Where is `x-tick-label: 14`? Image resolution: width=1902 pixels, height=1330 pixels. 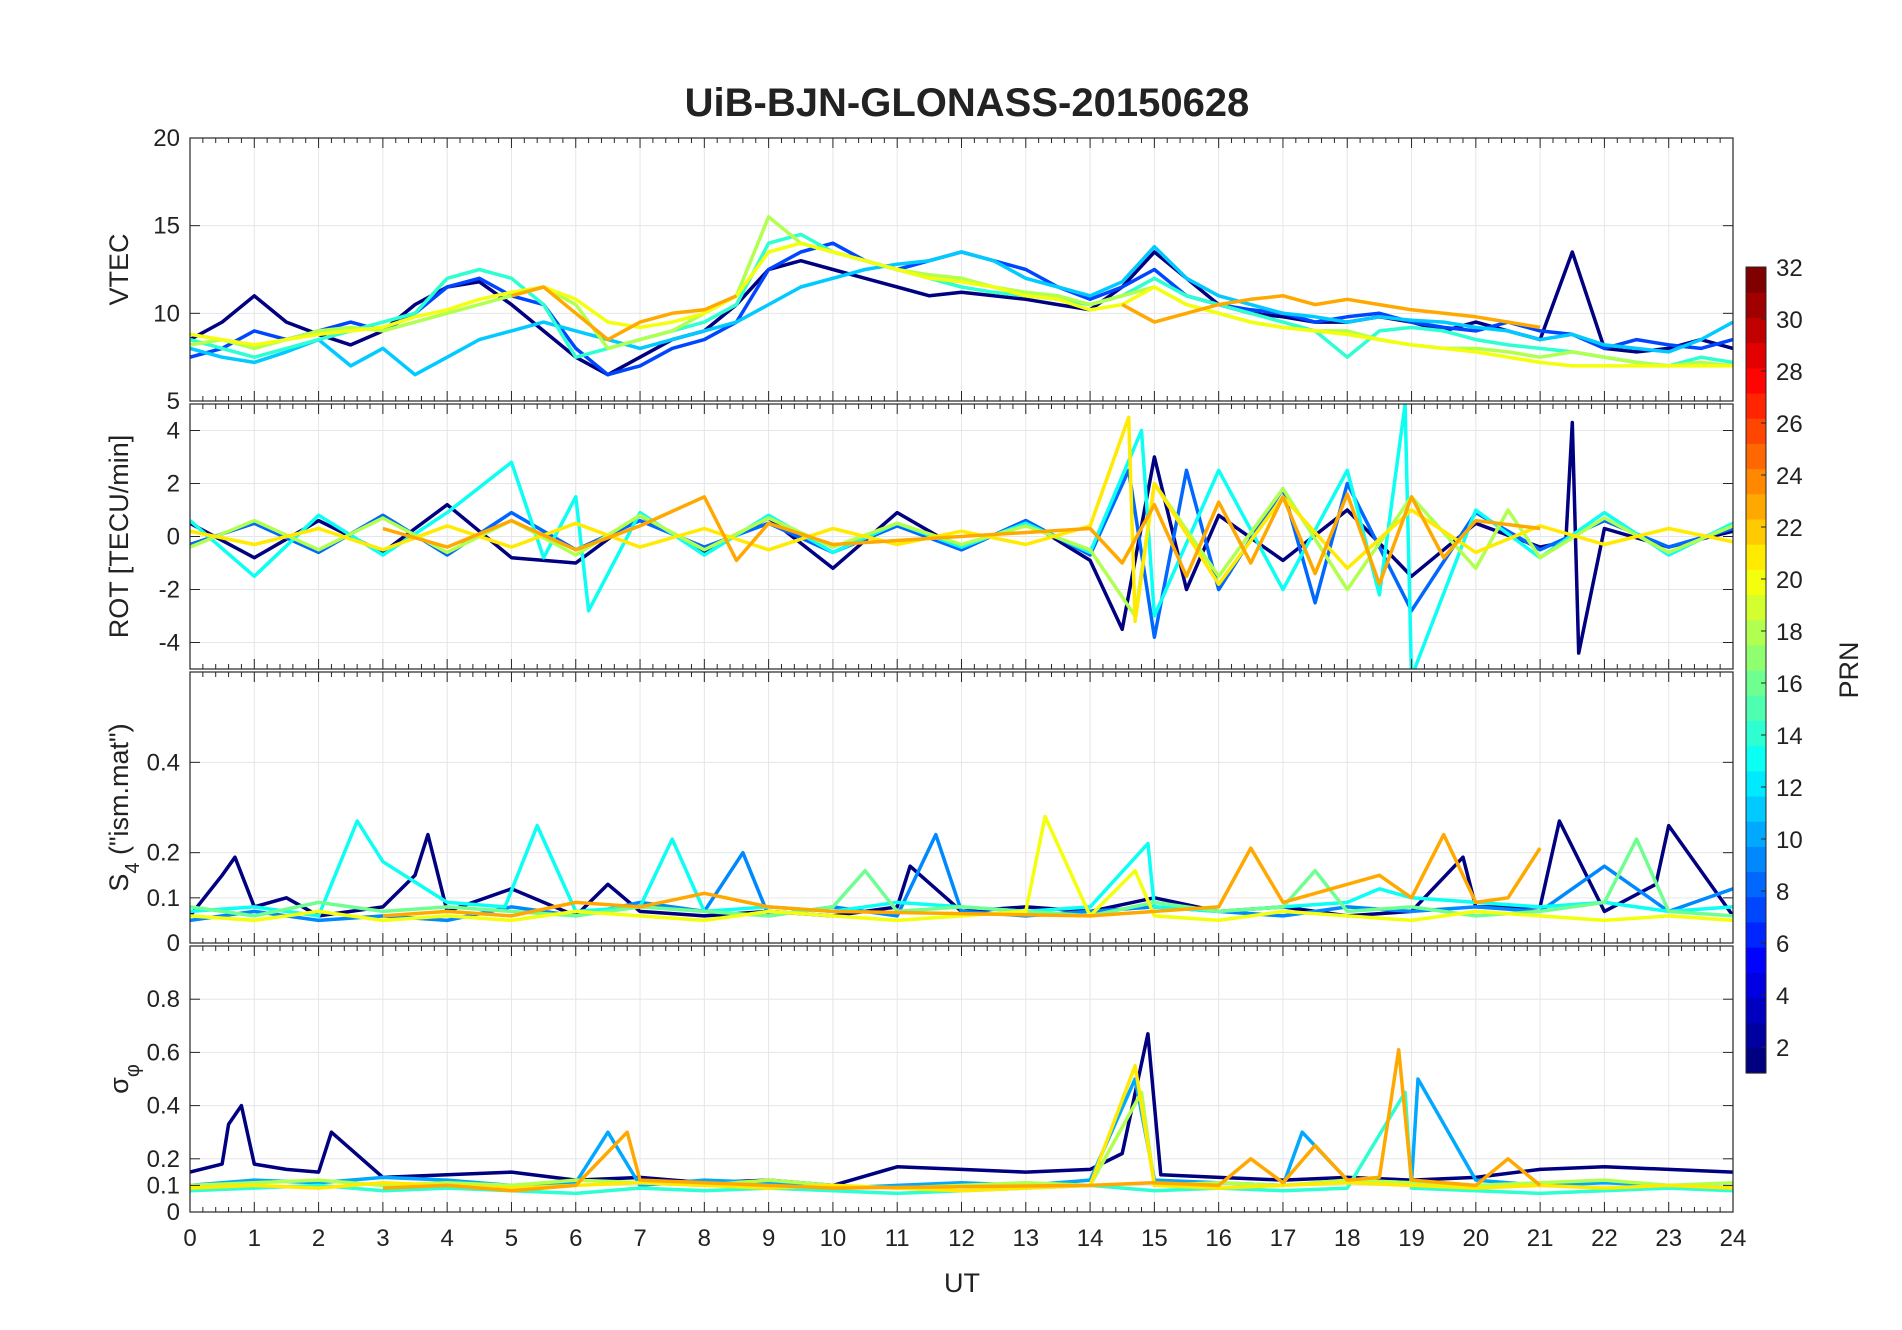
x-tick-label: 14 is located at coordinates (1090, 1238).